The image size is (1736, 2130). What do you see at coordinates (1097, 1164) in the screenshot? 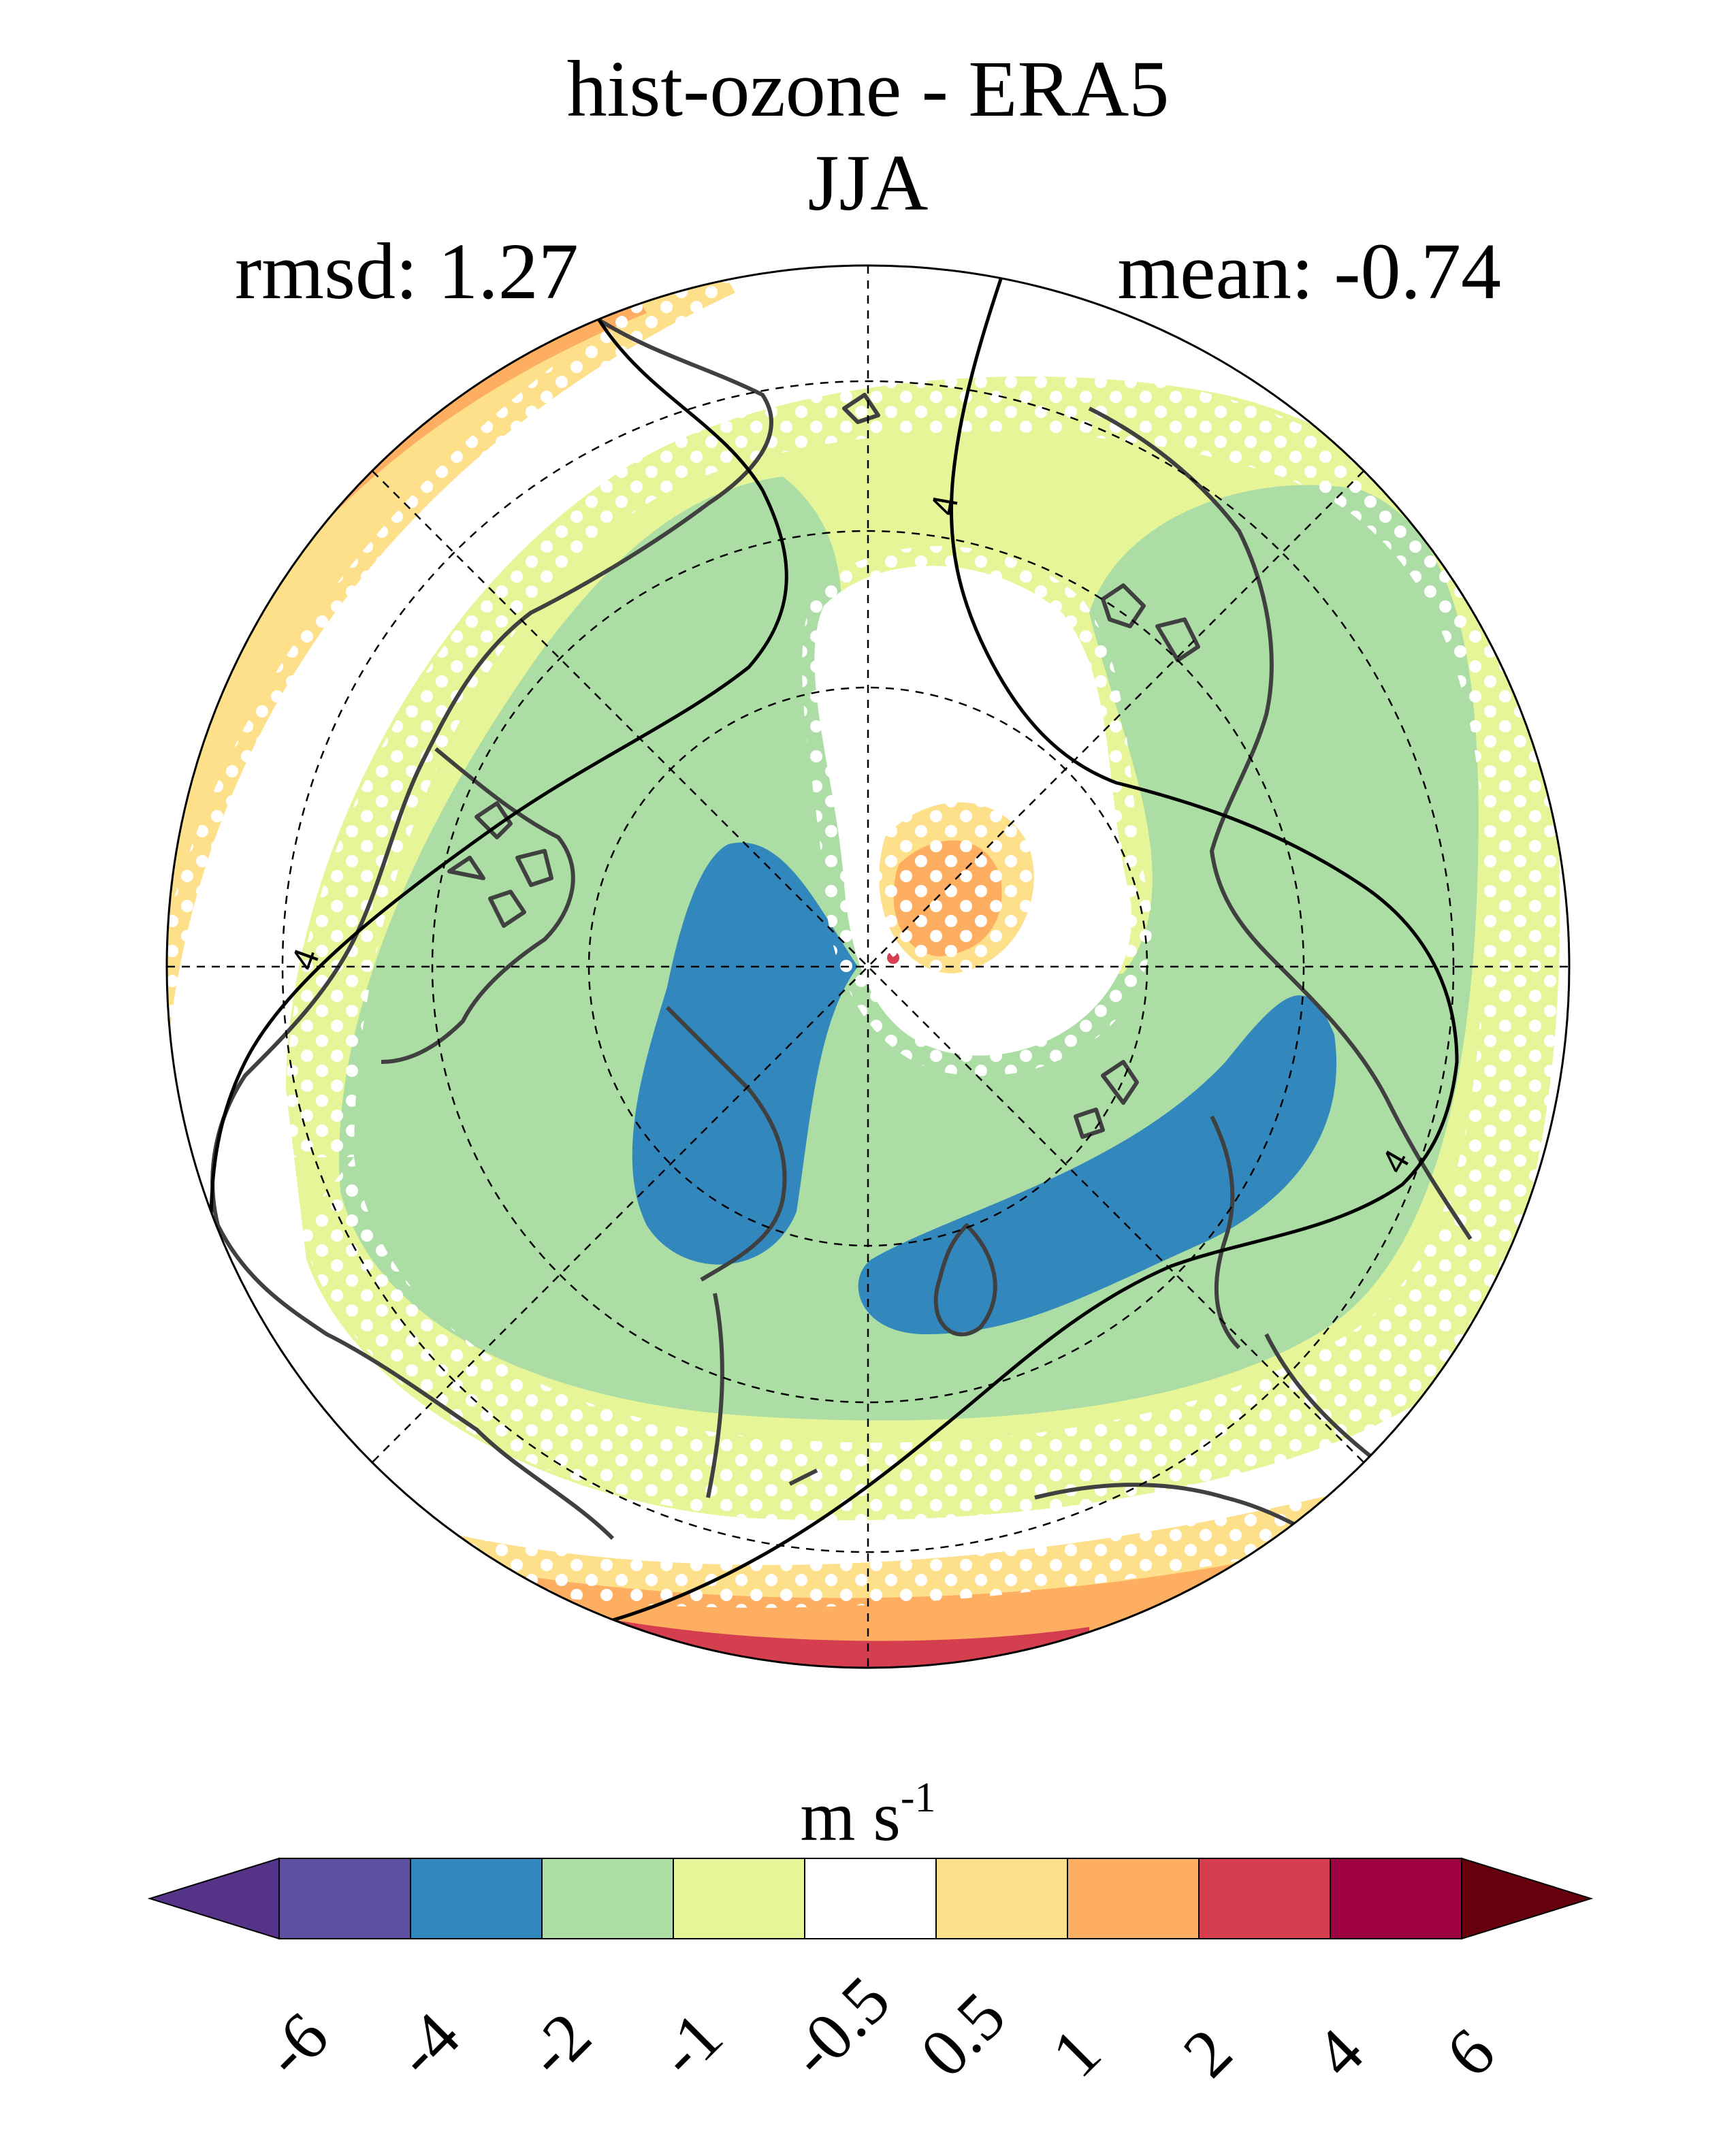
I see `fill-blue-east` at bounding box center [1097, 1164].